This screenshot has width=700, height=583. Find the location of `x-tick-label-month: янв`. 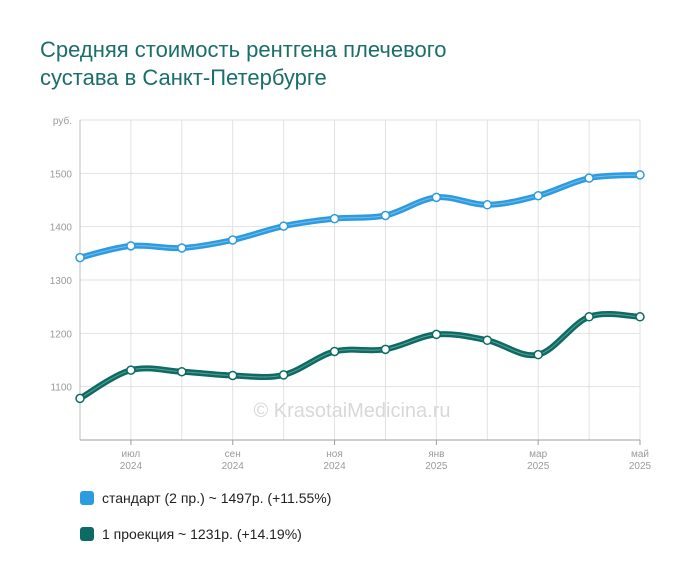

x-tick-label-month: янв is located at coordinates (436, 454).